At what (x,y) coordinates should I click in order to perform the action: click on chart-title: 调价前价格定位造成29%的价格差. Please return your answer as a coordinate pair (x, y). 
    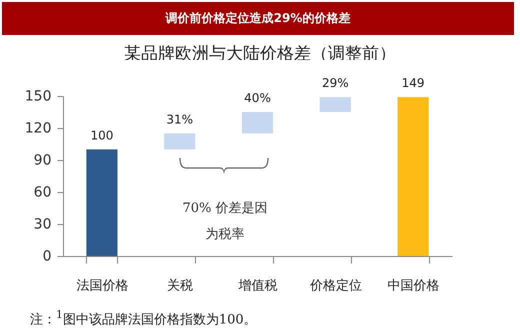
    Looking at the image, I should click on (258, 18).